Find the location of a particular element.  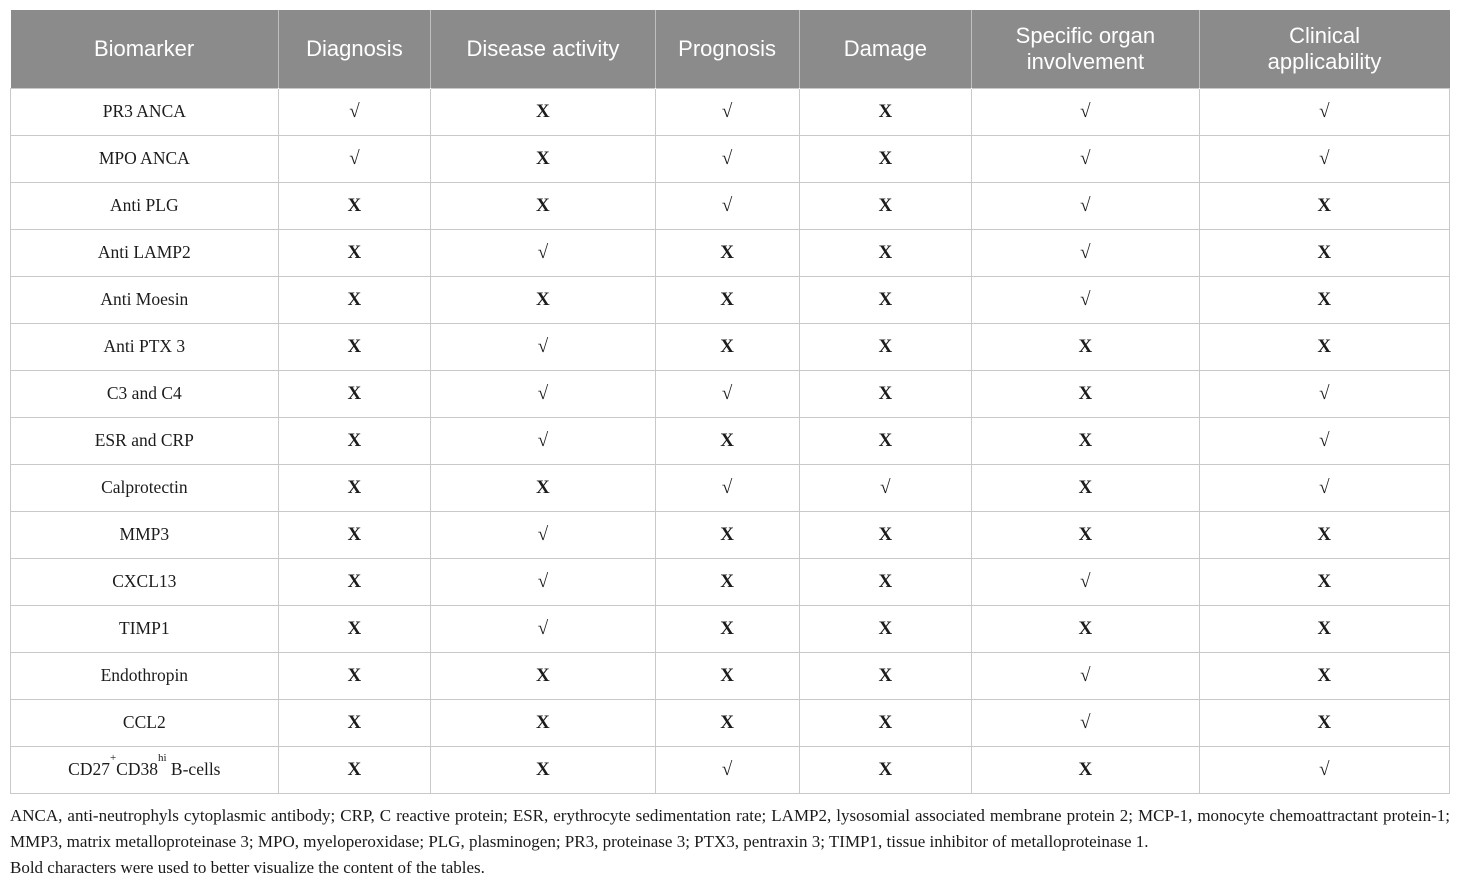

biomarker-name: TIMP1 is located at coordinates (144, 628).